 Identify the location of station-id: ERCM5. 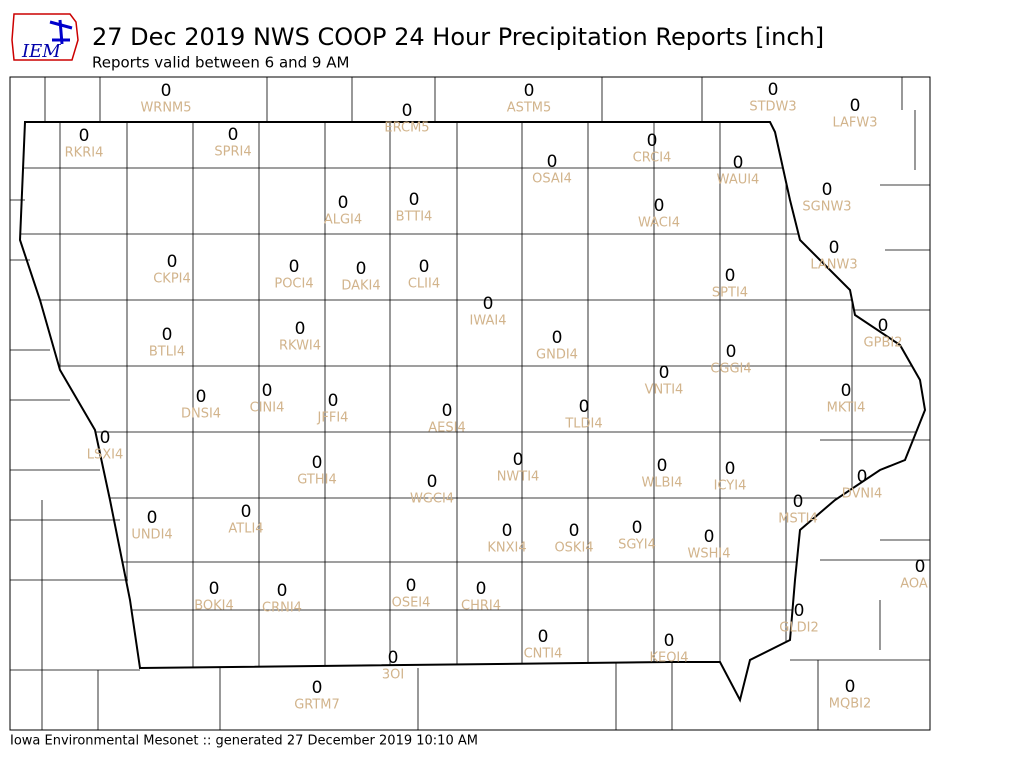
(406, 128).